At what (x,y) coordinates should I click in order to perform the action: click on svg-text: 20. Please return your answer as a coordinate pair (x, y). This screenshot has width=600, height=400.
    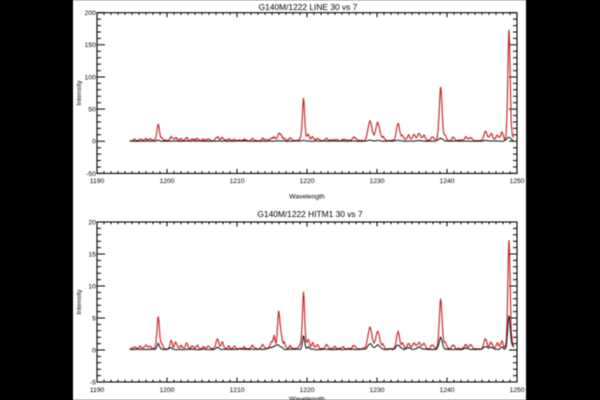
    Looking at the image, I should click on (92, 222).